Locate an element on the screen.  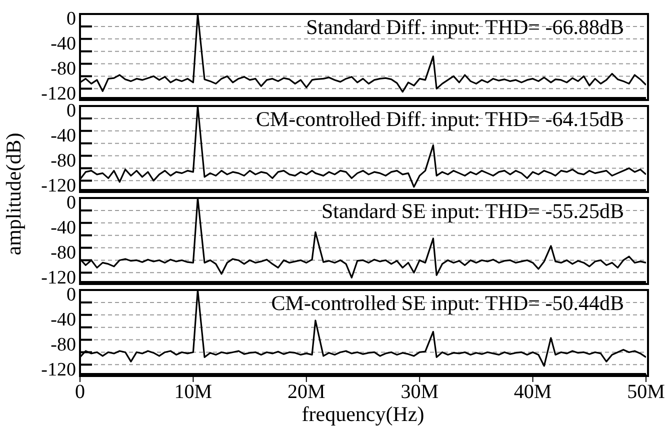
y-tick-label: 0 is located at coordinates (71, 19).